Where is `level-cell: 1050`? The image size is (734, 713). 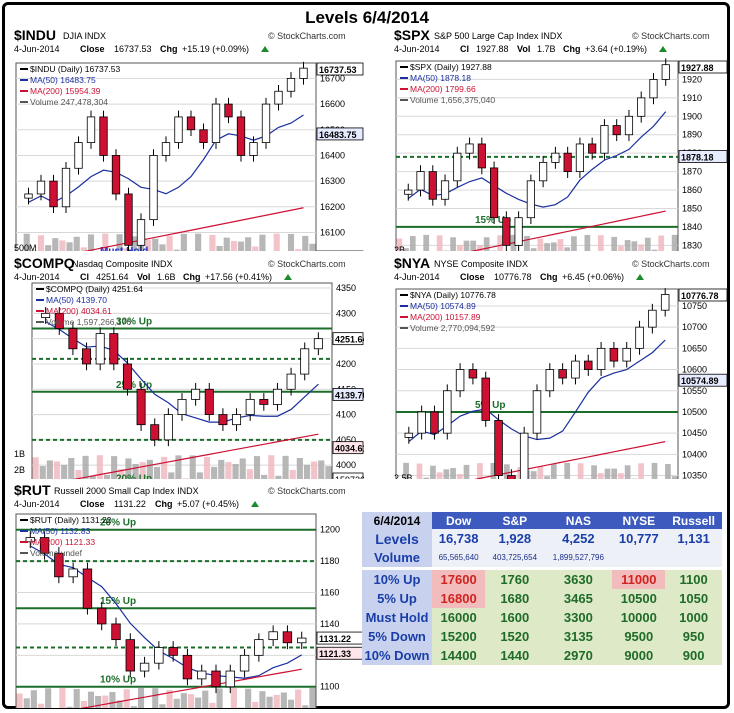
level-cell: 1050 is located at coordinates (693, 598).